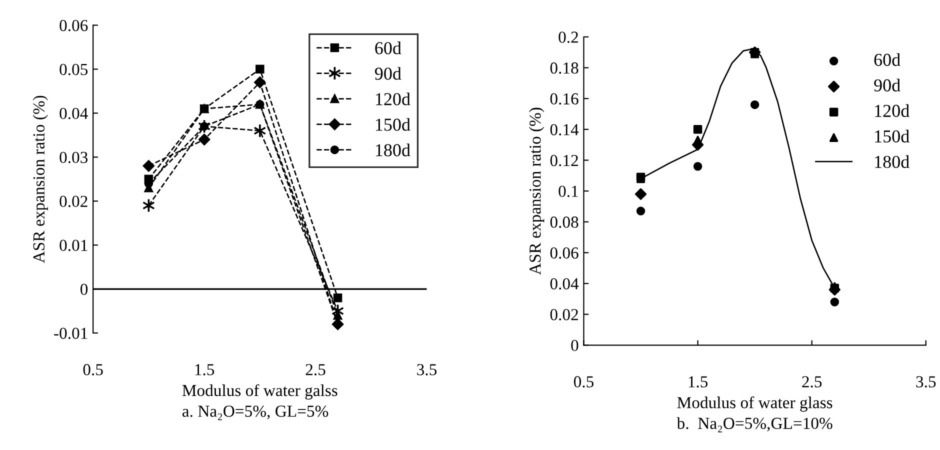 This screenshot has height=450, width=940. I want to click on y-tick-label: 0.16, so click(564, 99).